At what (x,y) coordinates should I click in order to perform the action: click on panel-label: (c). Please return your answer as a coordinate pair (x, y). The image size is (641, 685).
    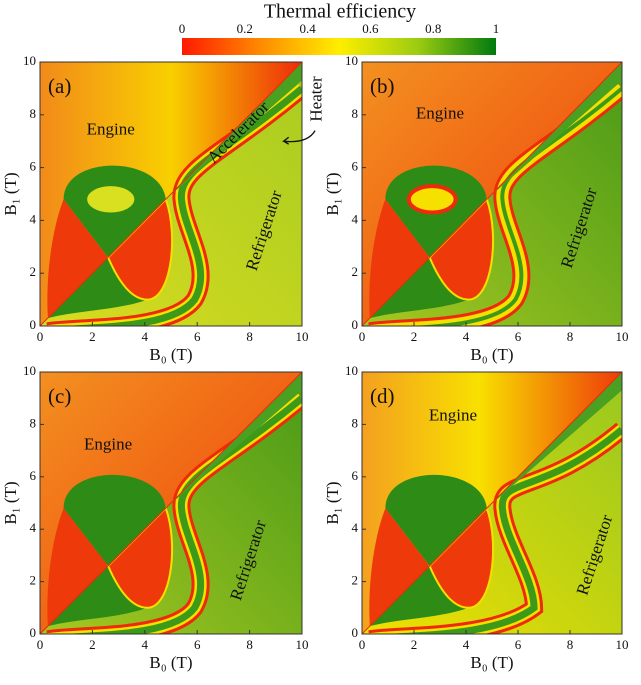
    Looking at the image, I should click on (59, 396).